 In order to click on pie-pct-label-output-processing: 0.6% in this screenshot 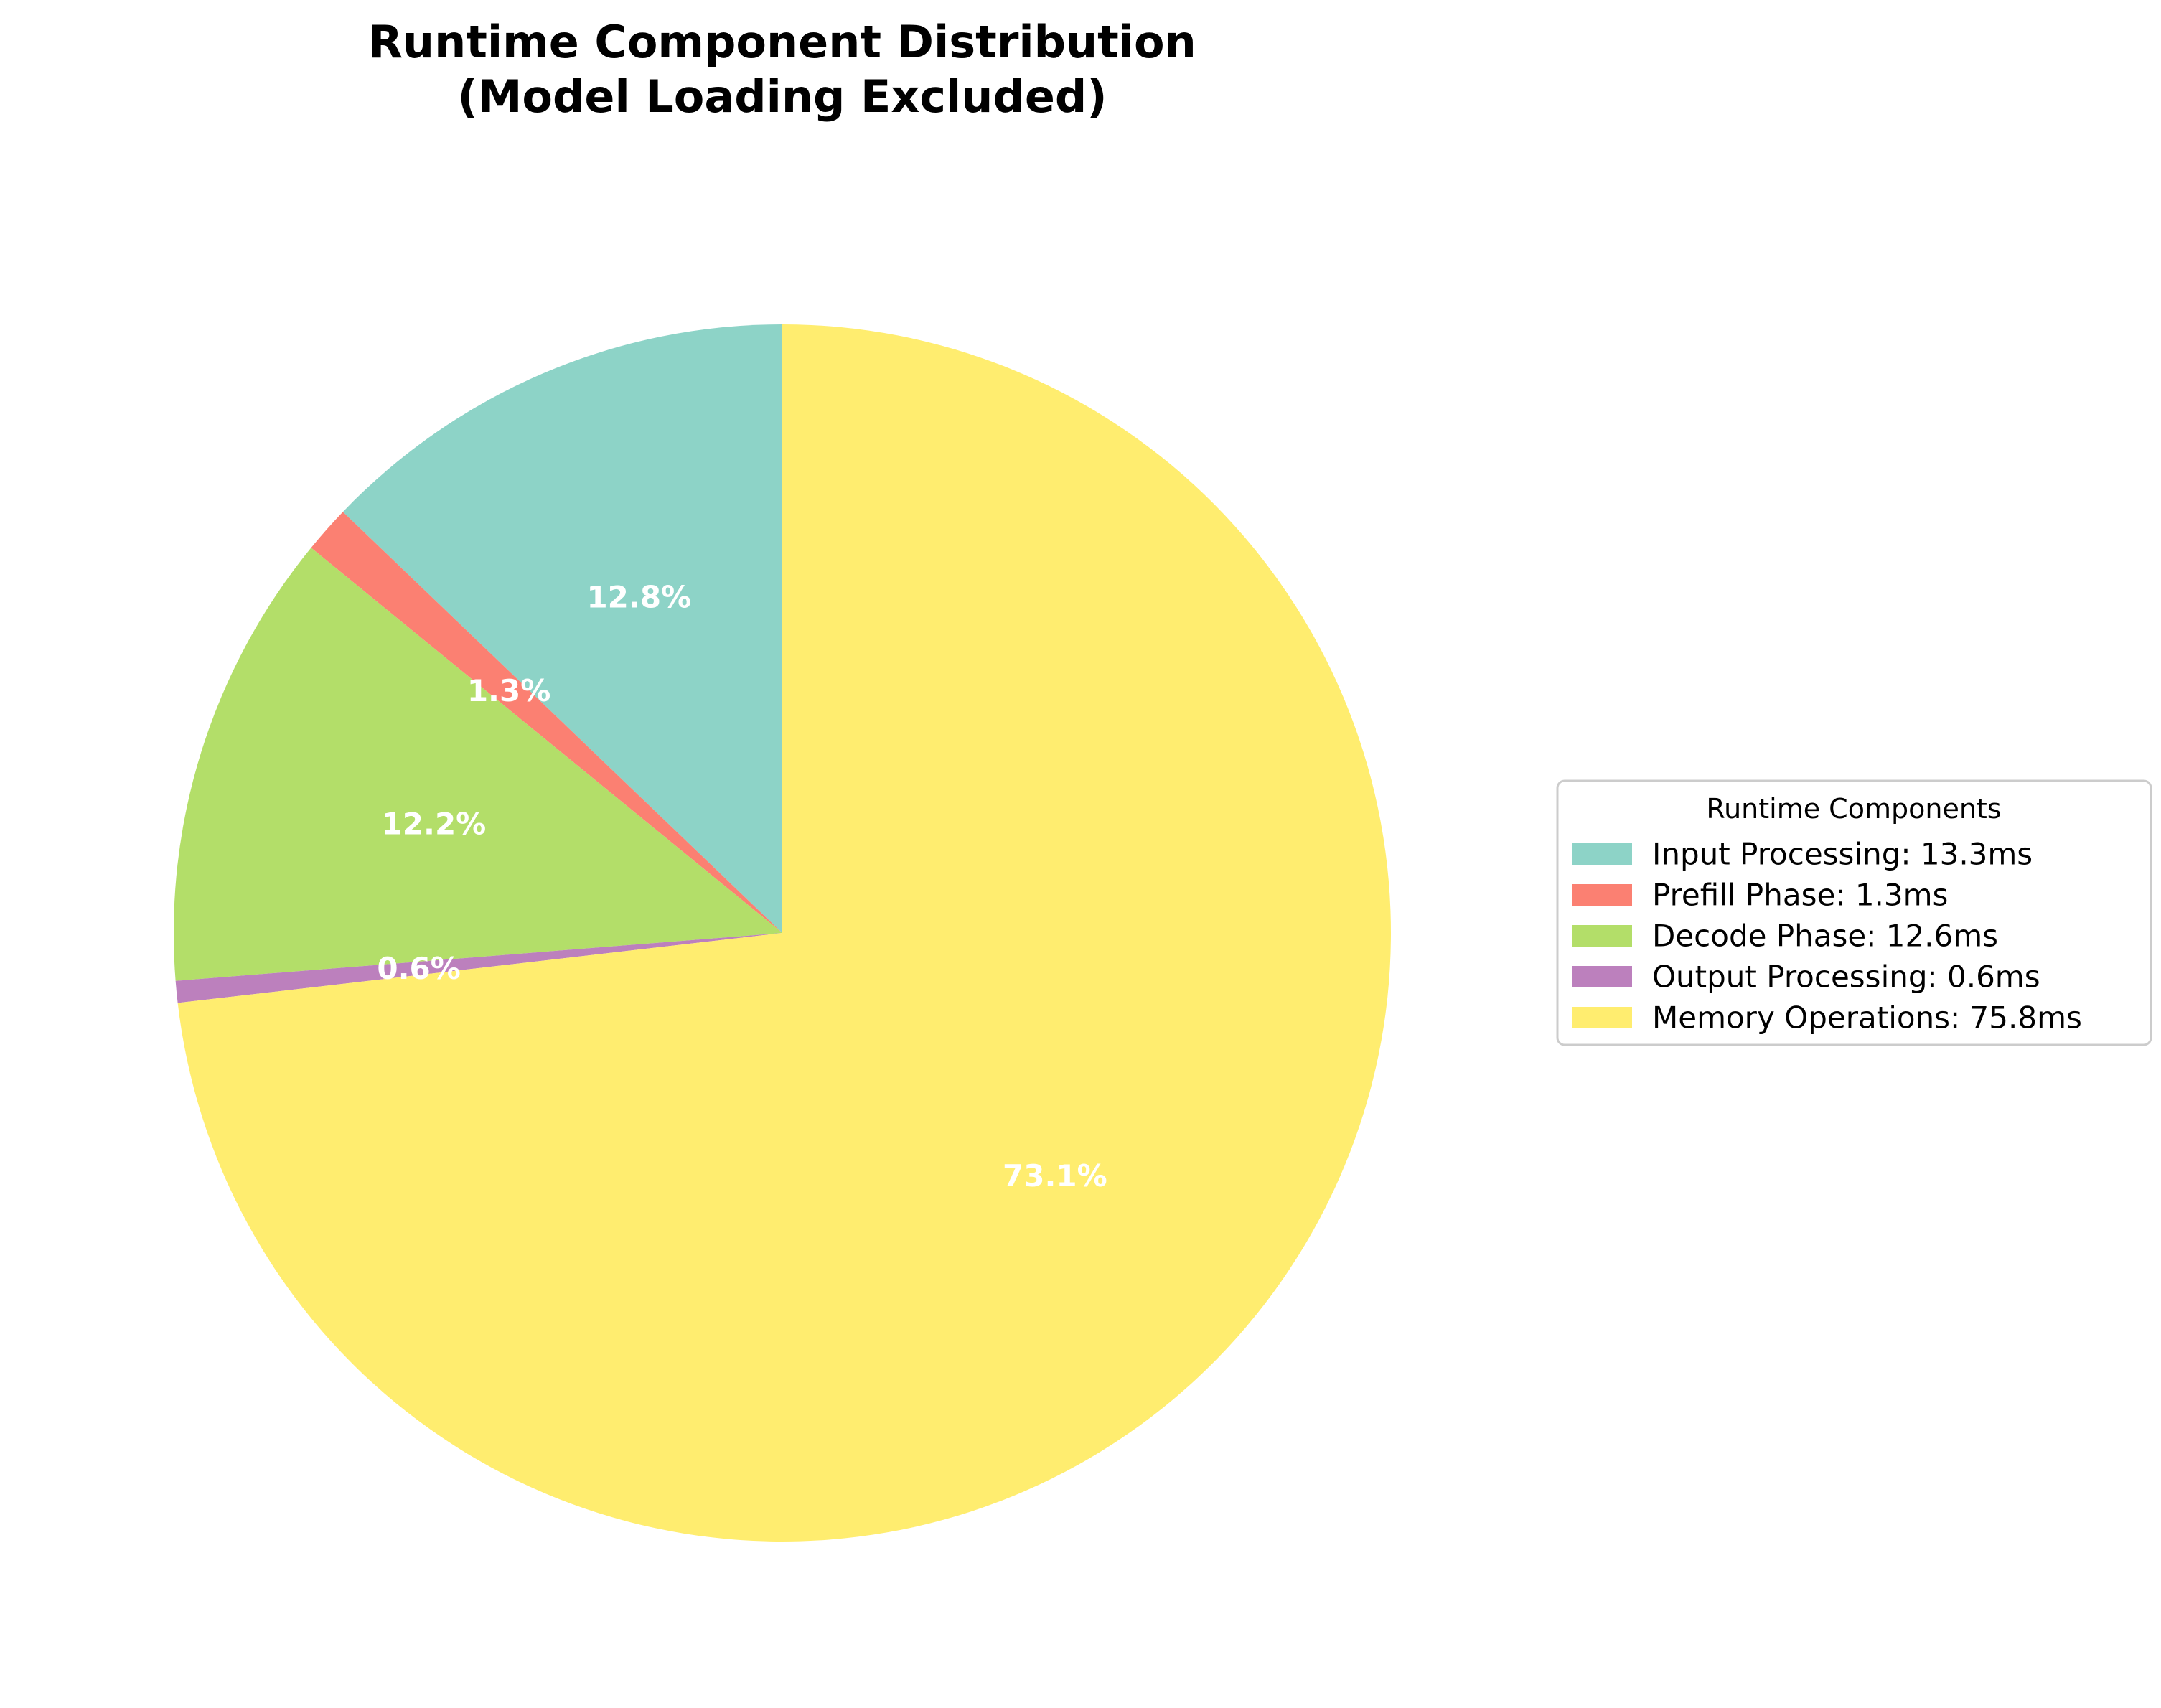, I will do `click(418, 969)`.